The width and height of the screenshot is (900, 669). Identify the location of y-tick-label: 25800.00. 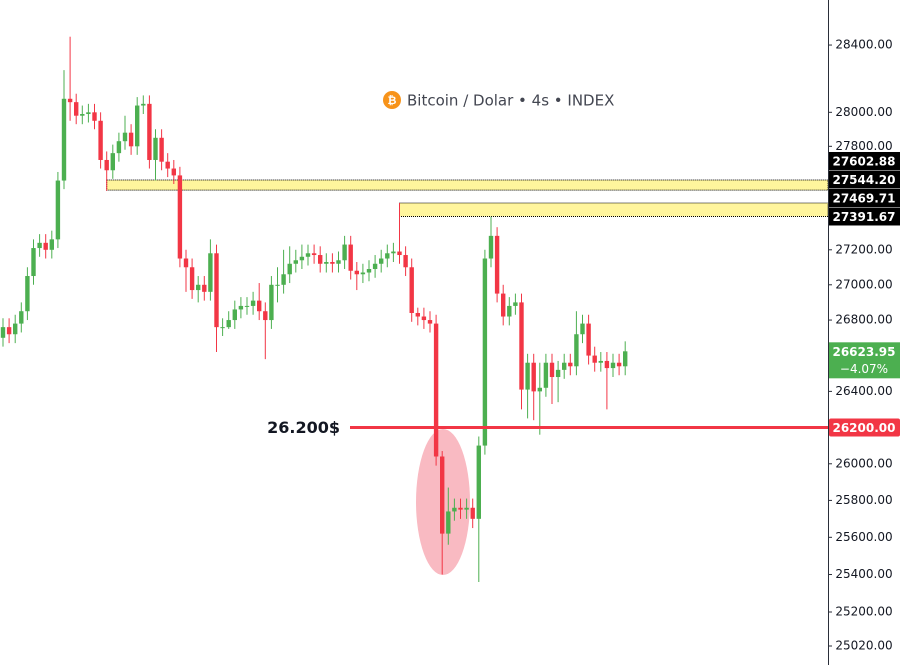
(863, 500).